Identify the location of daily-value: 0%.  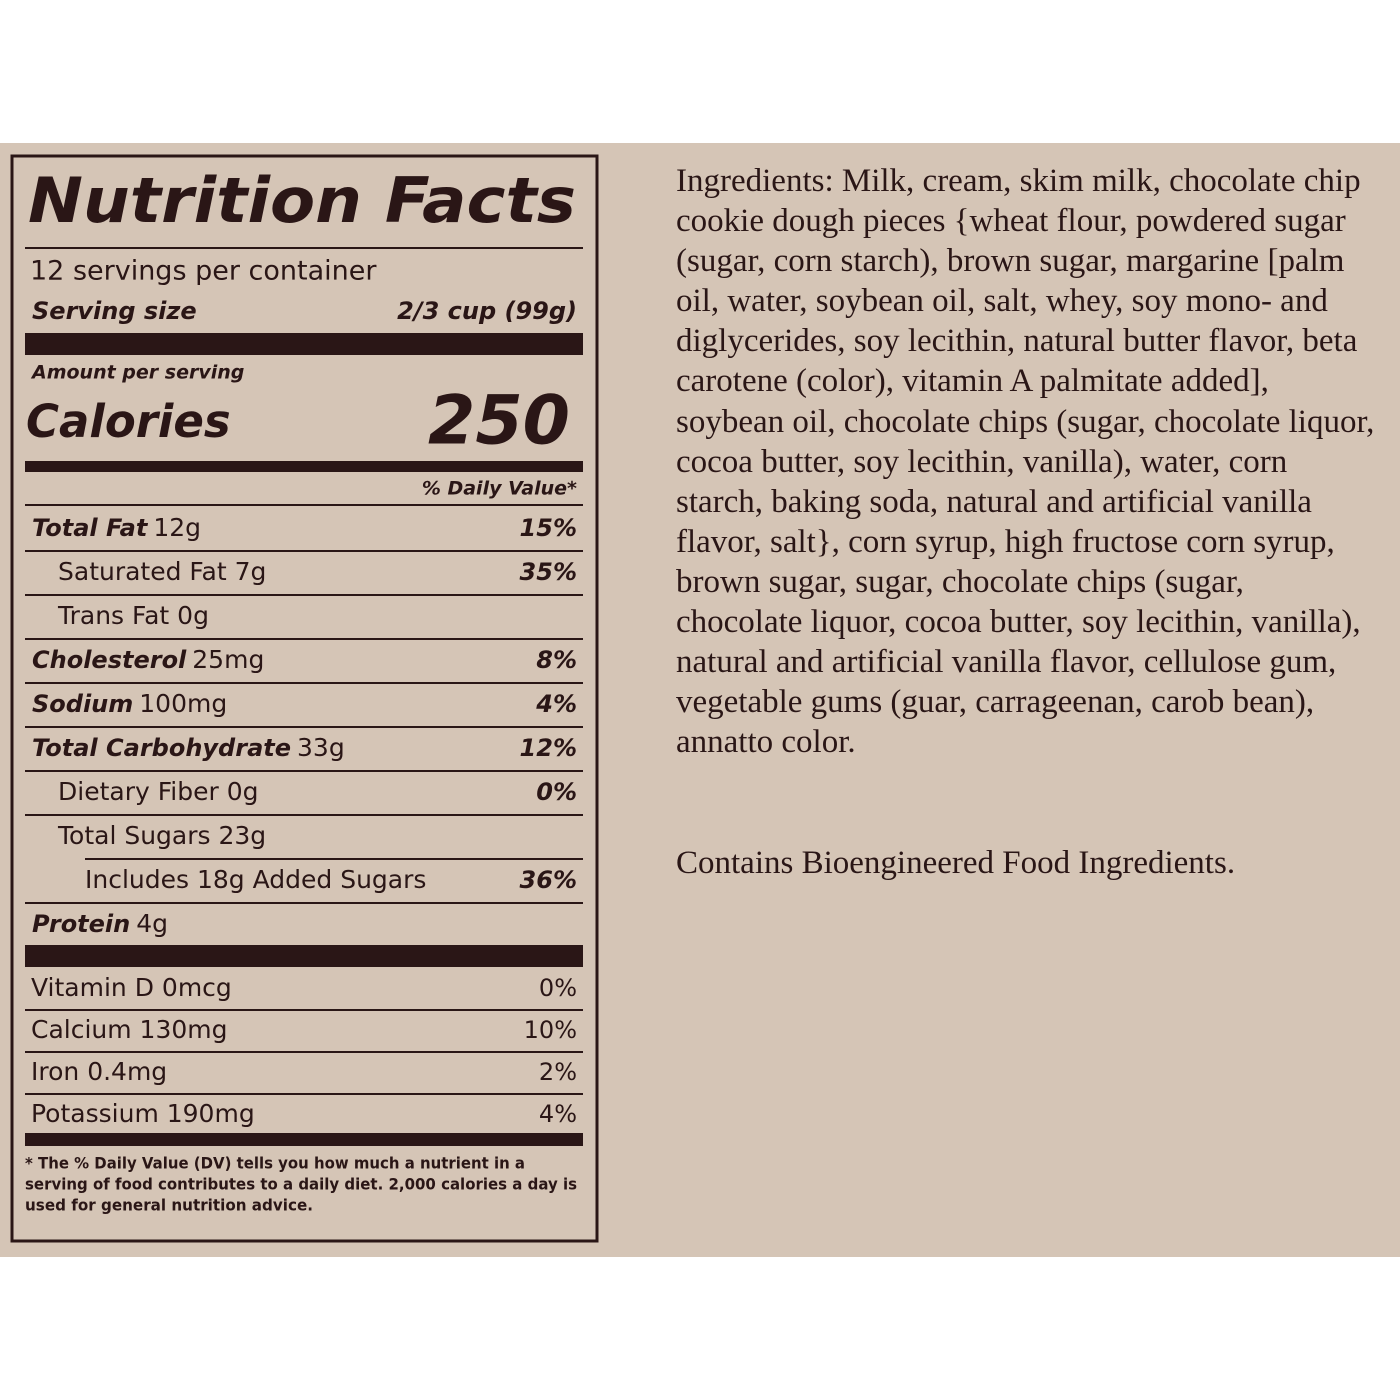
(556, 792).